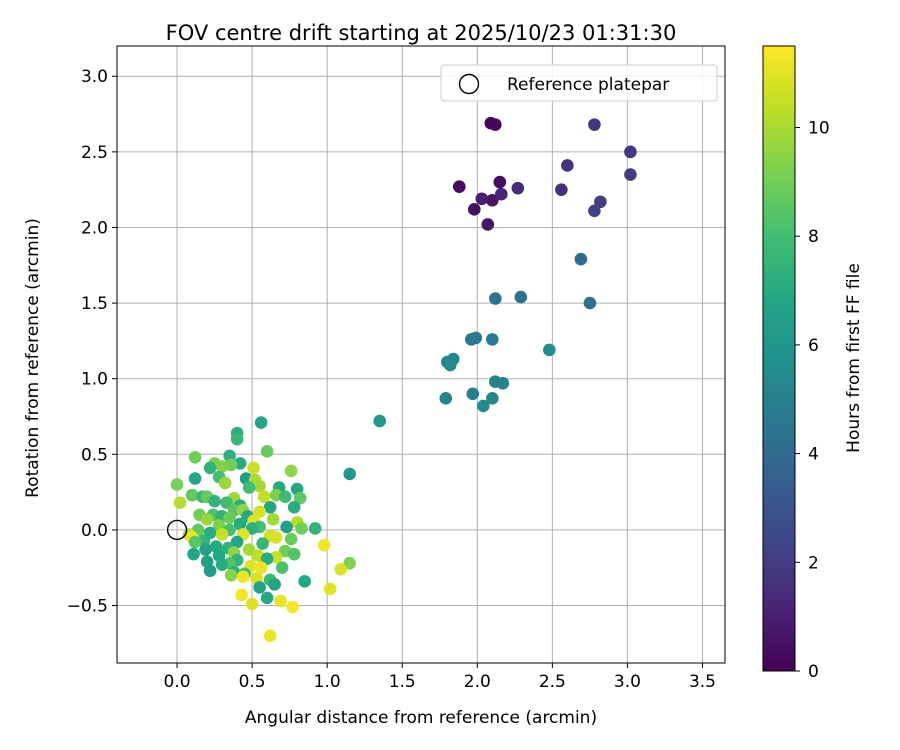  What do you see at coordinates (421, 718) in the screenshot?
I see `x-axis-label: Angular distance from reference (arcmin)` at bounding box center [421, 718].